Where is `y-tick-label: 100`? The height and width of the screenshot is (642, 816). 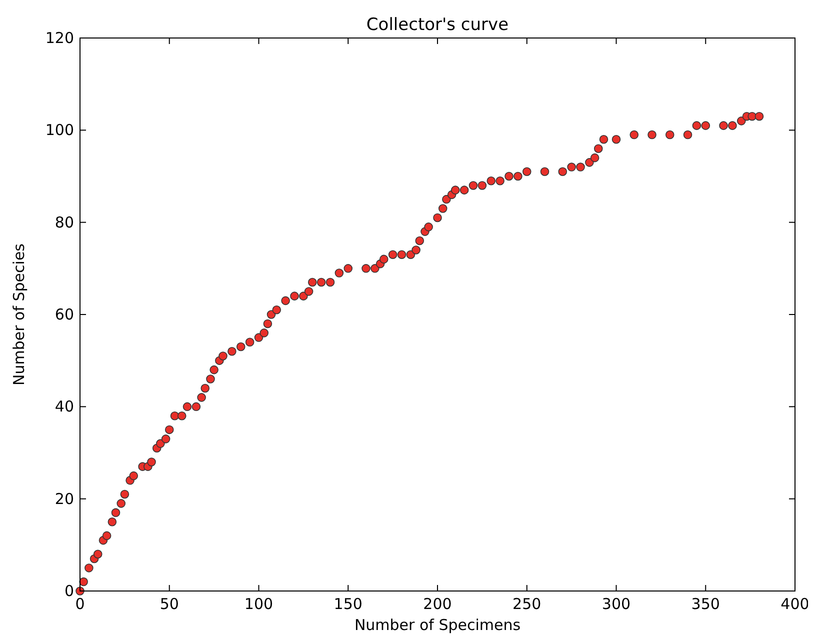 y-tick-label: 100 is located at coordinates (59, 130).